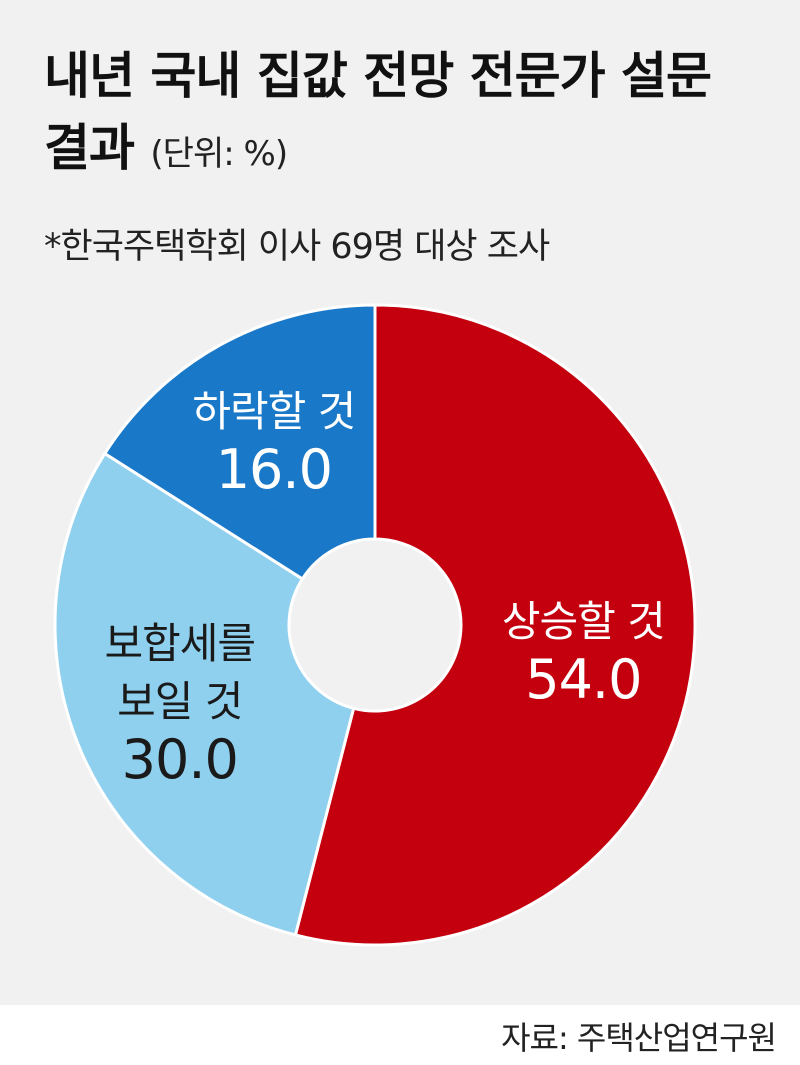 This screenshot has height=1065, width=800. What do you see at coordinates (297, 247) in the screenshot?
I see `note: *한국주택학회 이사 69명 대상 조사` at bounding box center [297, 247].